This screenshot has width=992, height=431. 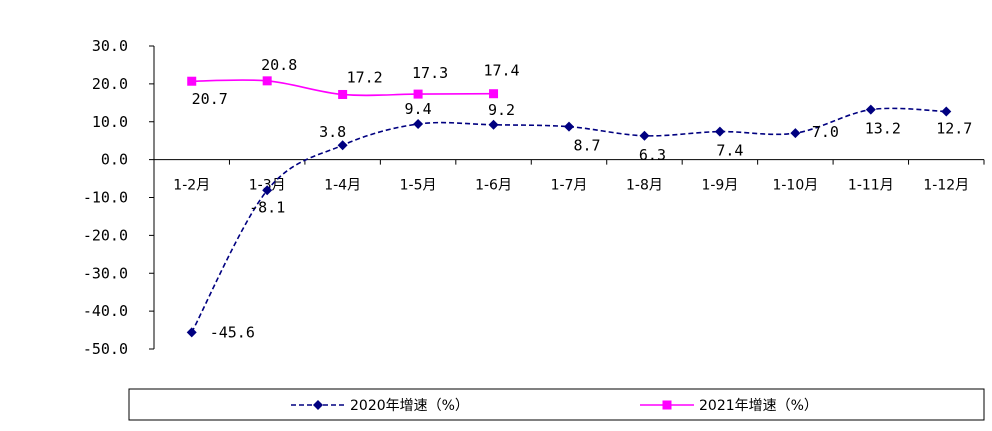 What do you see at coordinates (795, 186) in the screenshot?
I see `x-category-label: 1-10月` at bounding box center [795, 186].